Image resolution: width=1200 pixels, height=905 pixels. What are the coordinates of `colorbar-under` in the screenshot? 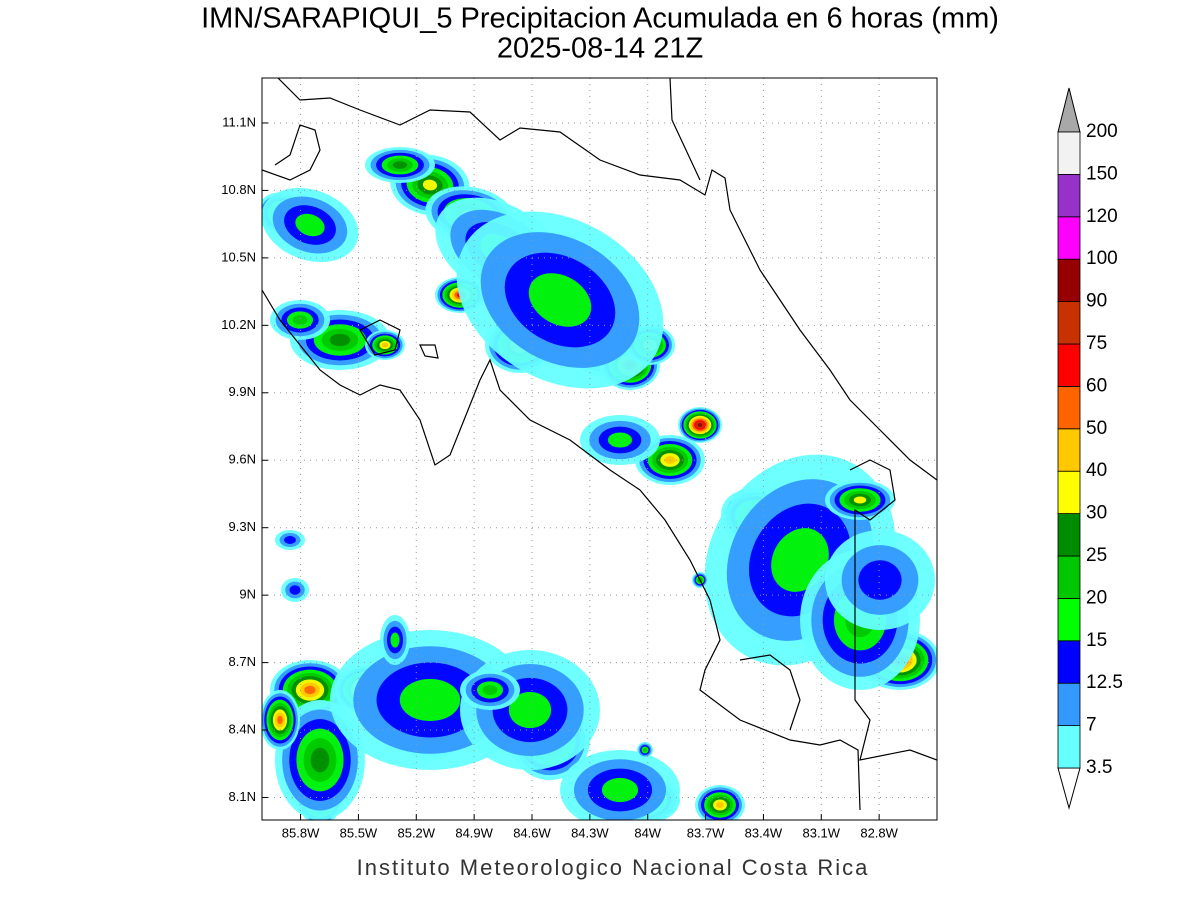 It's located at (1069, 788).